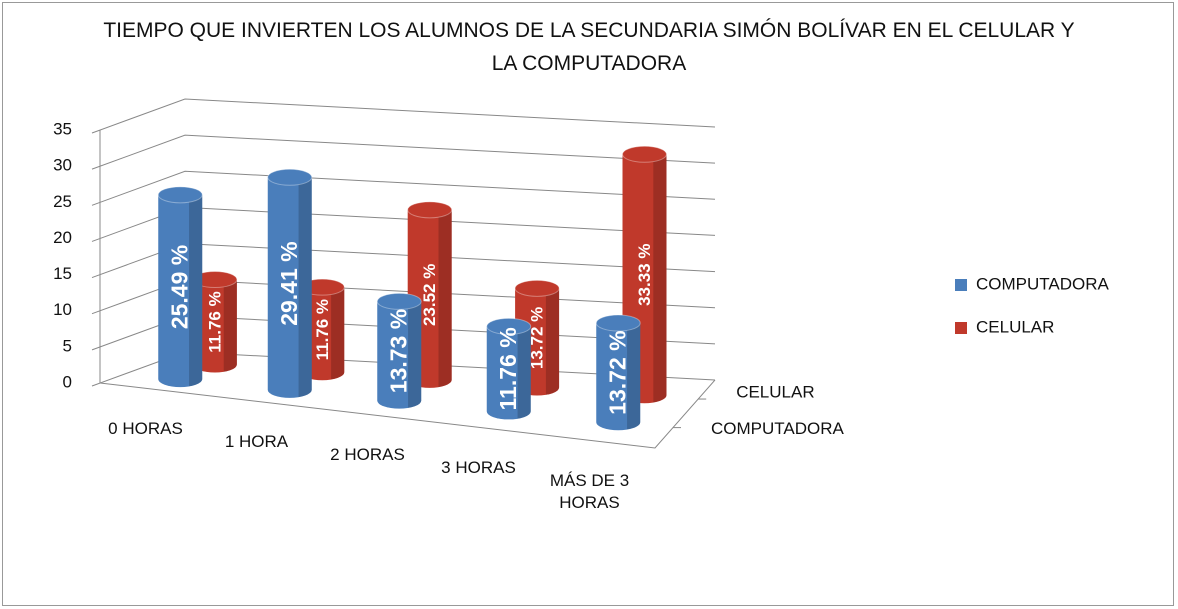  I want to click on cylinder: 25.49 %, so click(180, 287).